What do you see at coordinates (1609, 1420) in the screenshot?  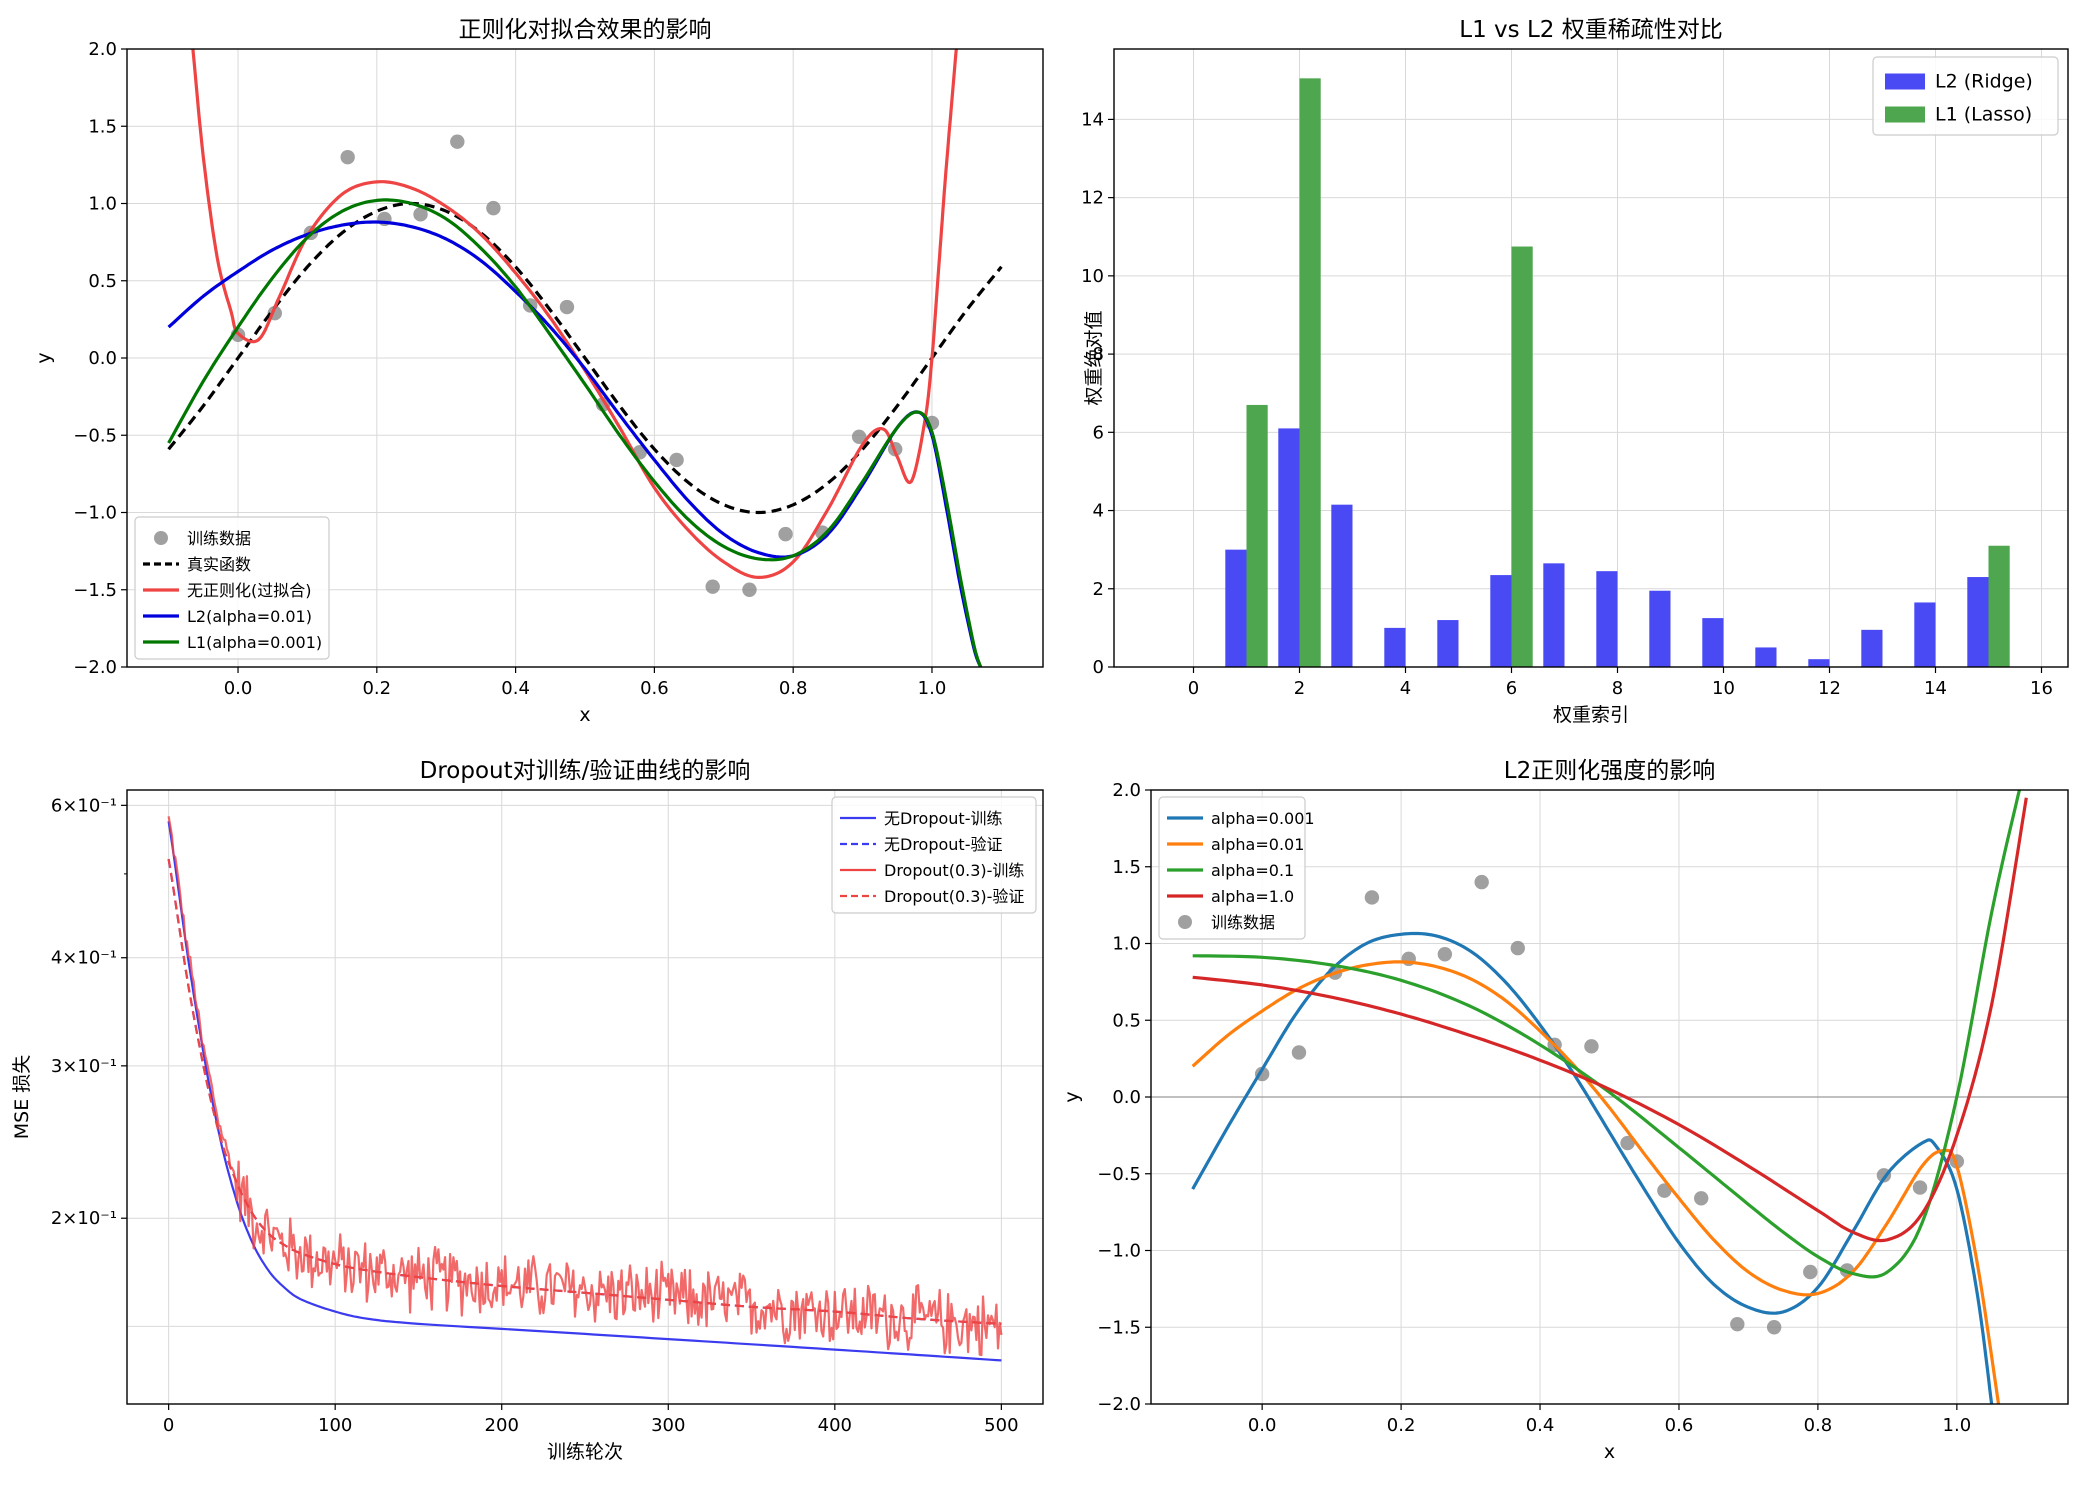 I see `x-ticks: 0.0 0.2 0.4 0.6 0.8 1.0` at bounding box center [1609, 1420].